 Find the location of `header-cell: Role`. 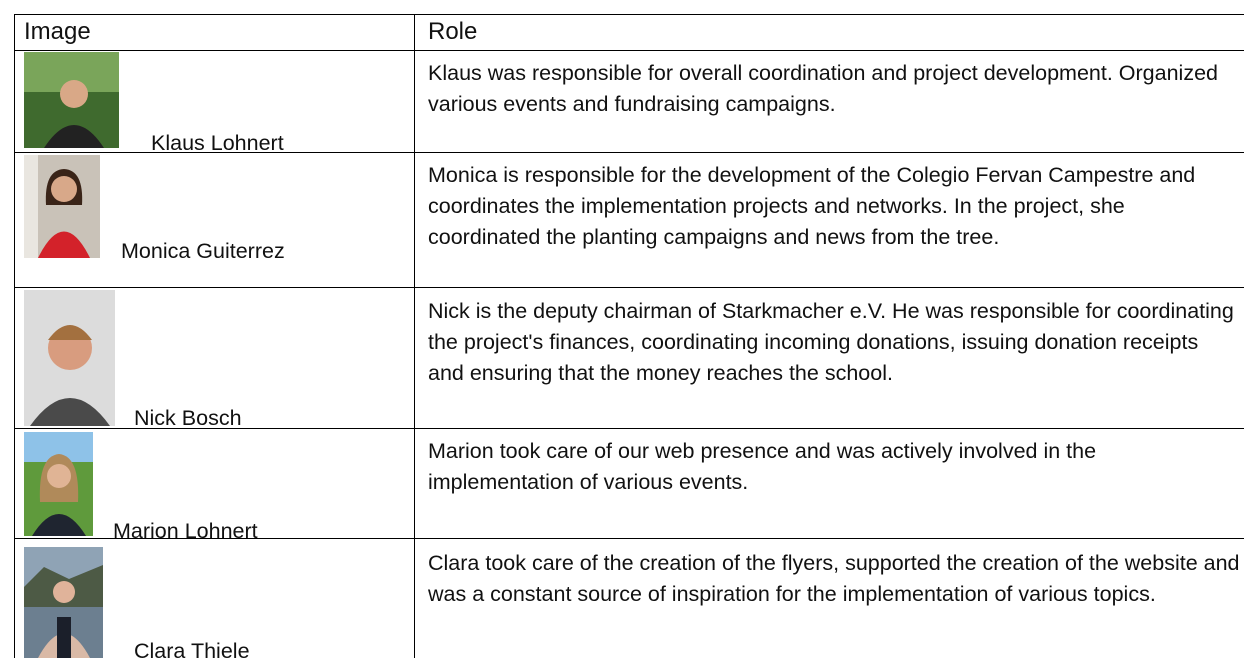

header-cell: Role is located at coordinates (453, 31).